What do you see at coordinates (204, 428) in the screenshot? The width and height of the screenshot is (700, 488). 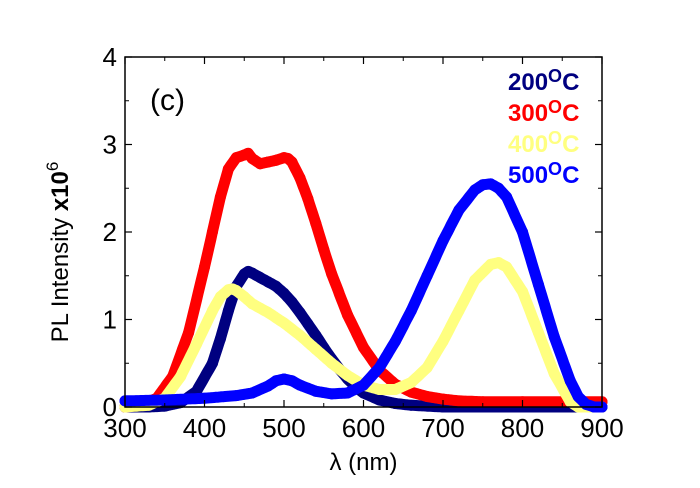 I see `x-tick-label: 400` at bounding box center [204, 428].